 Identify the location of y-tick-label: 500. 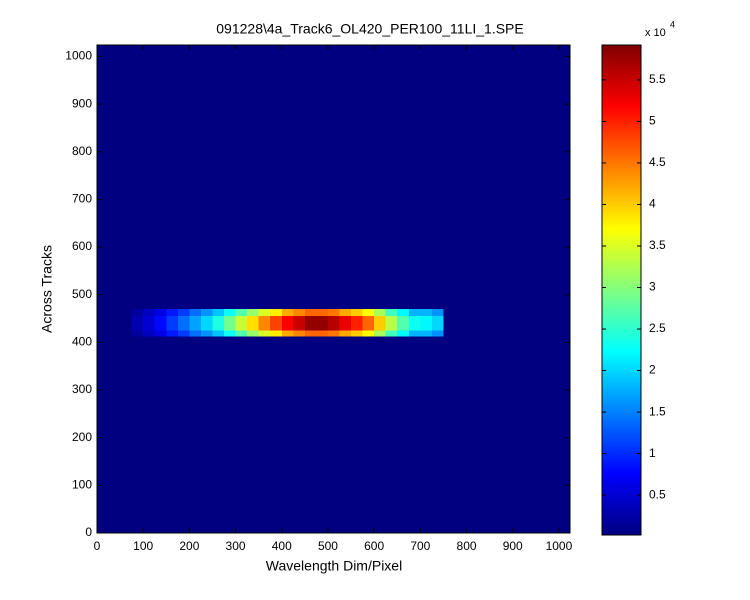
(82, 294).